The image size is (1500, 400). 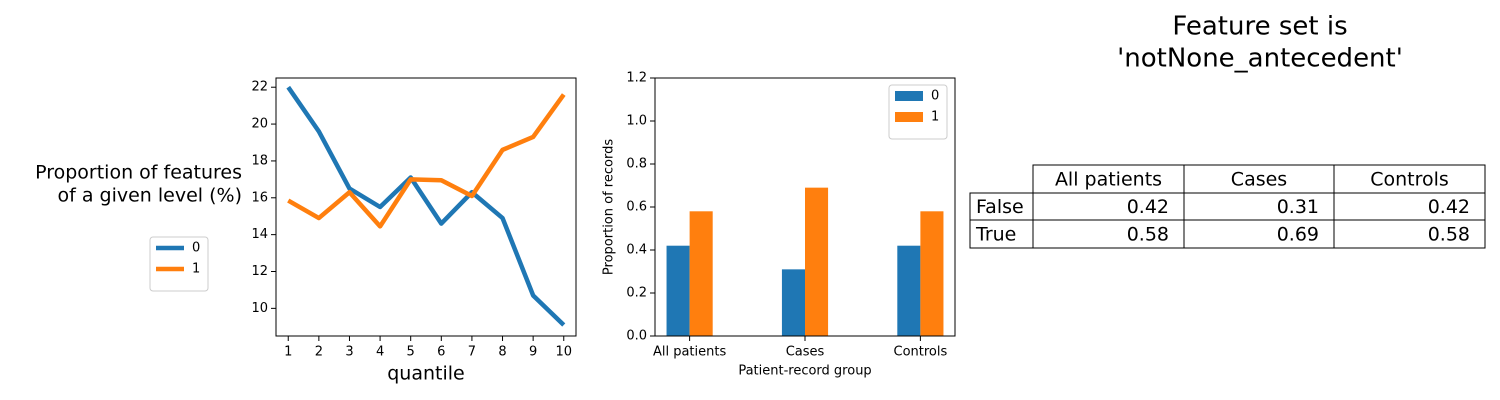 I want to click on y-tick-label: 0.6, so click(x=636, y=207).